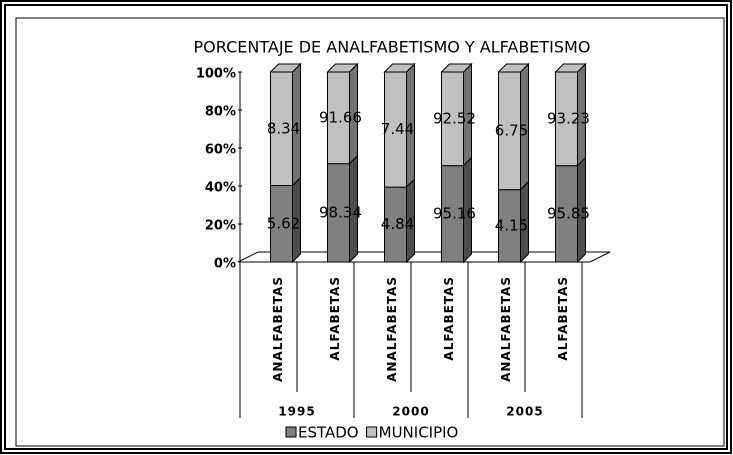 This screenshot has height=455, width=733. What do you see at coordinates (220, 188) in the screenshot?
I see `y-tick-label: 40%` at bounding box center [220, 188].